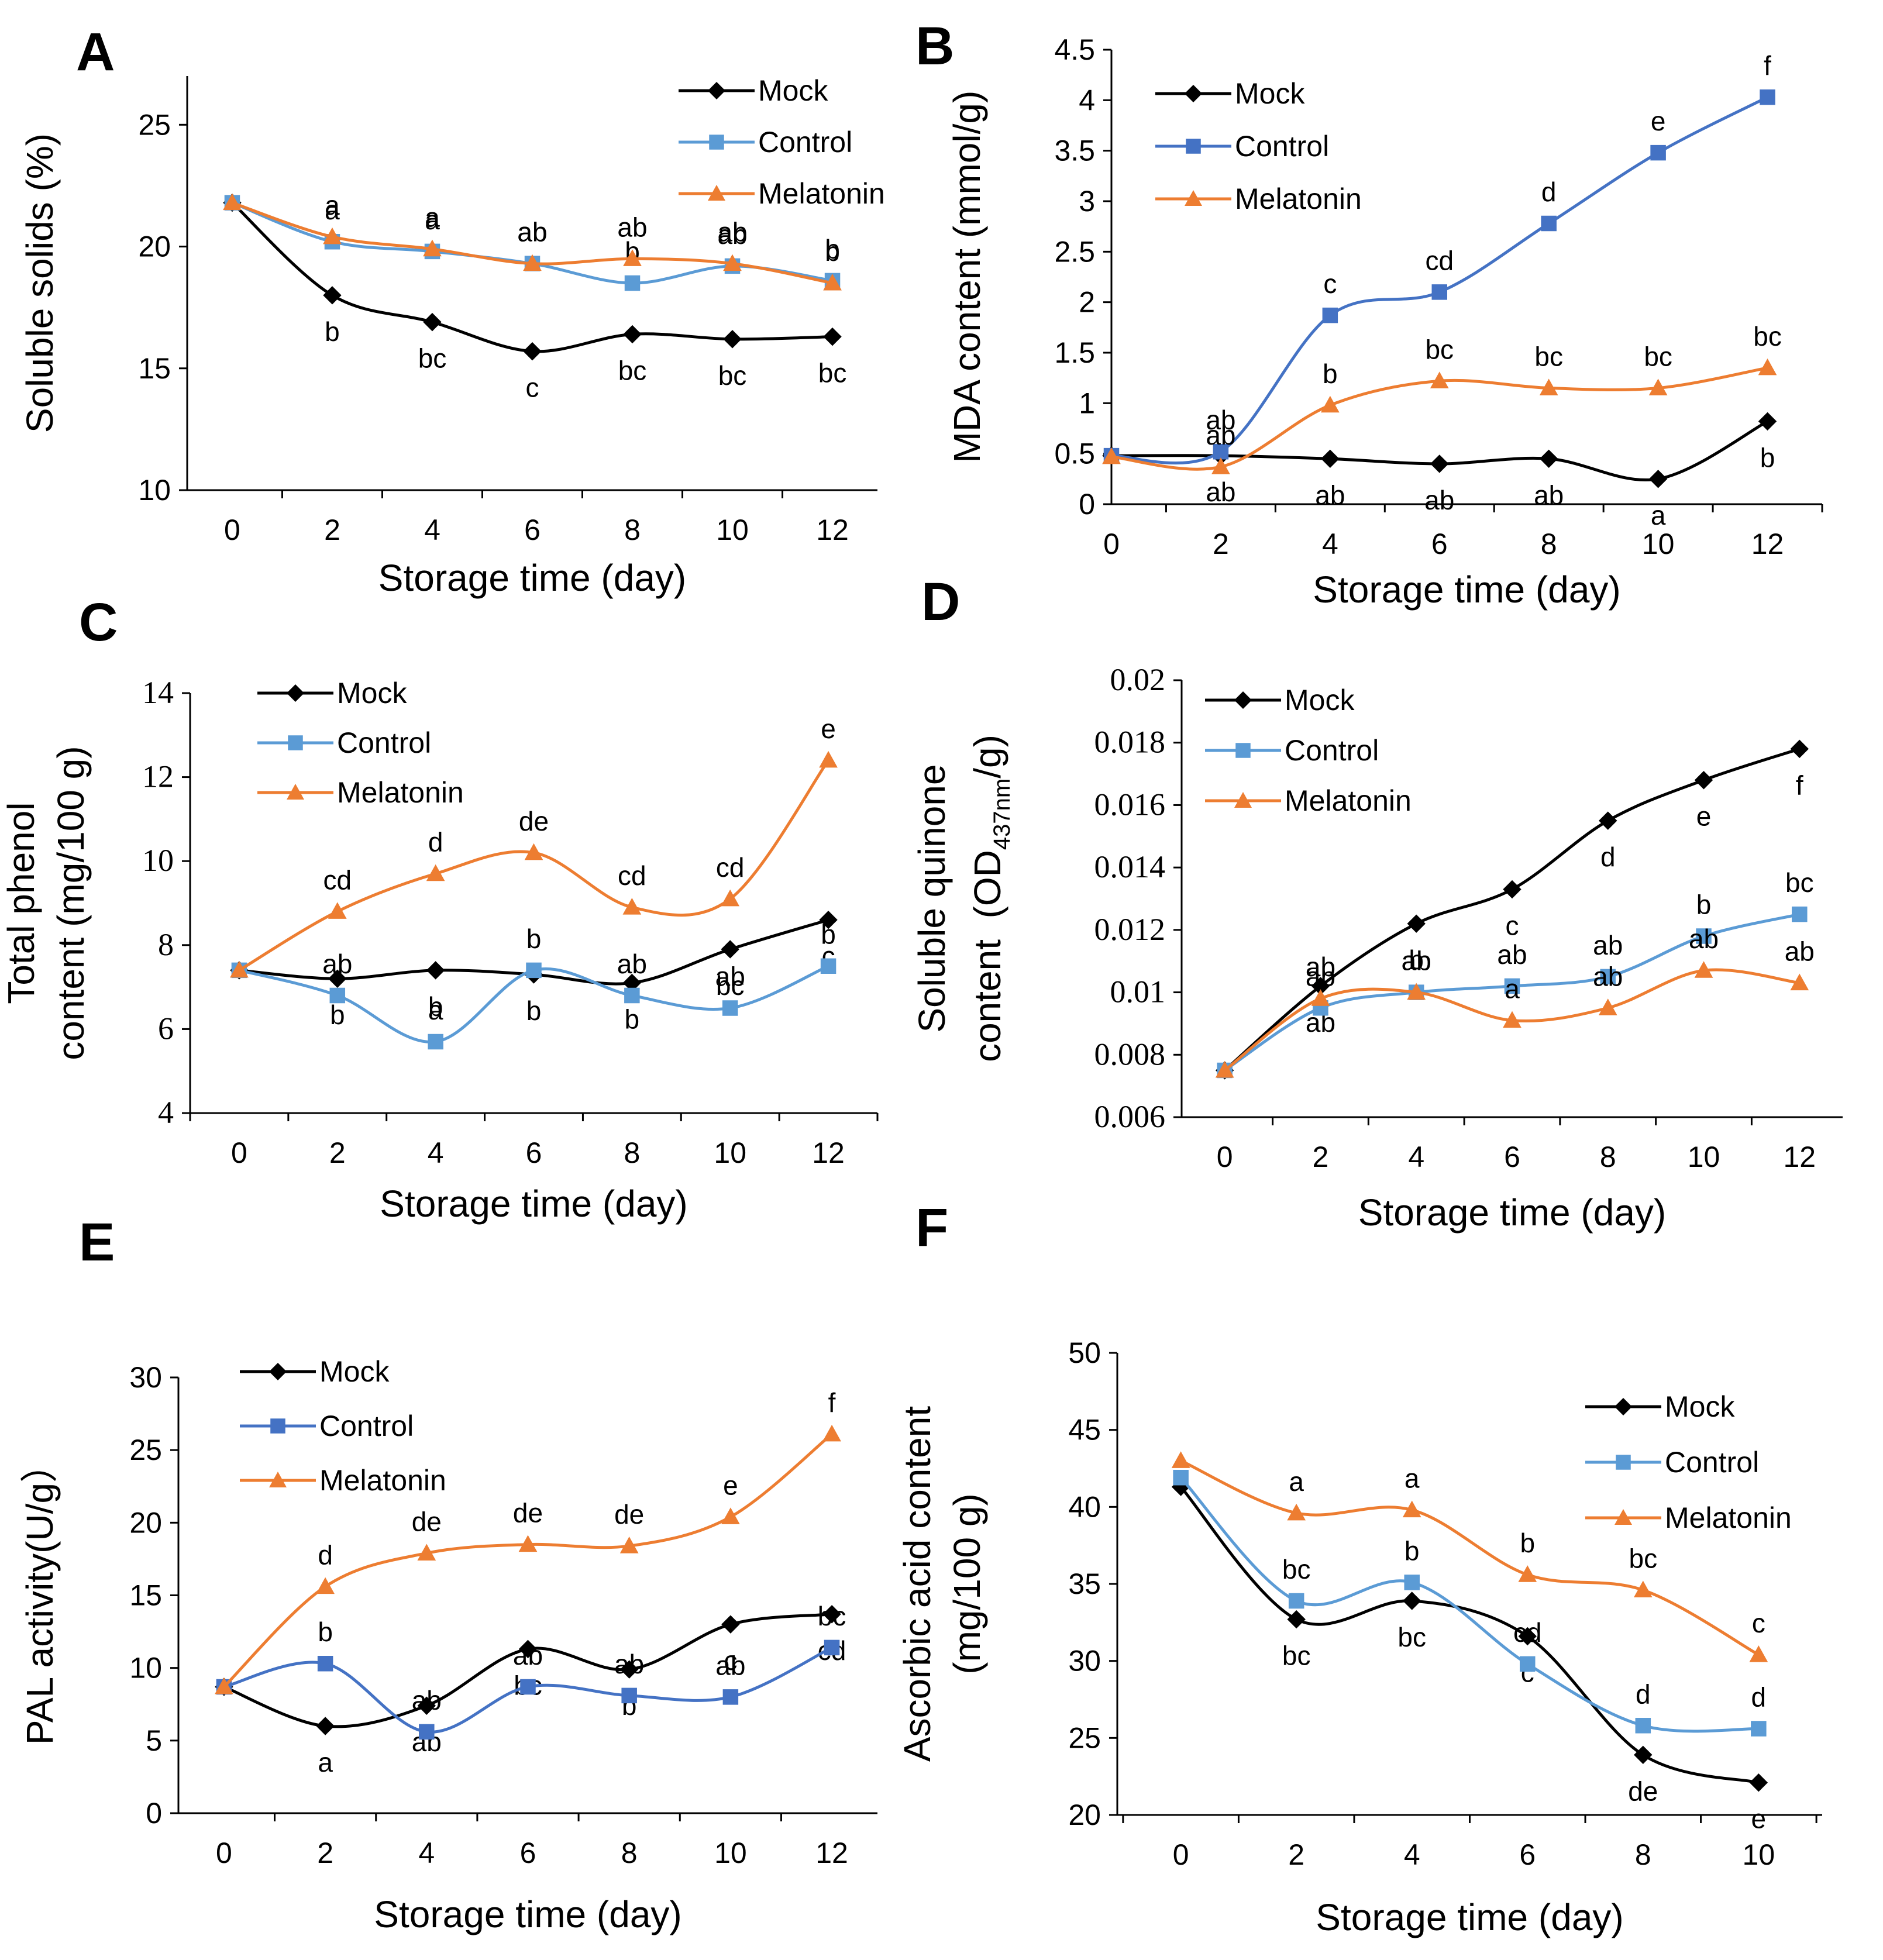  I want to click on y-tick-label: 15, so click(154, 368).